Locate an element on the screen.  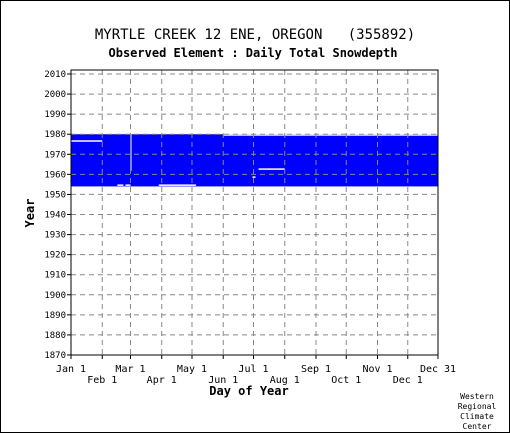
x-tick-label-row2: Feb 1 is located at coordinates (102, 380).